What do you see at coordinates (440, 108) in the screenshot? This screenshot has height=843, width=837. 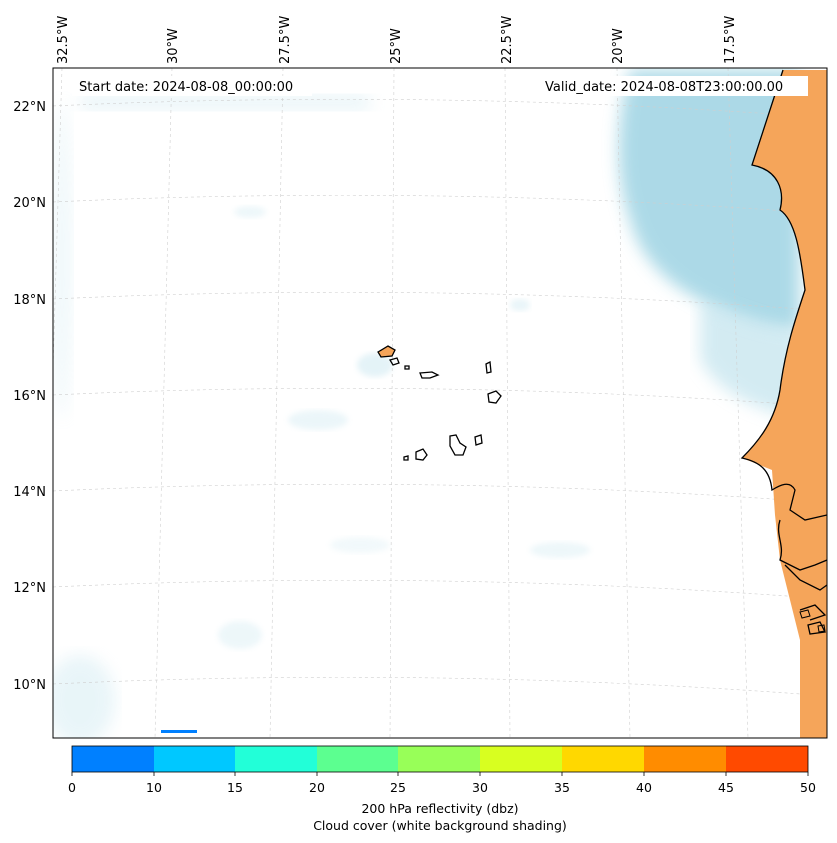 I see `parallel-22N` at bounding box center [440, 108].